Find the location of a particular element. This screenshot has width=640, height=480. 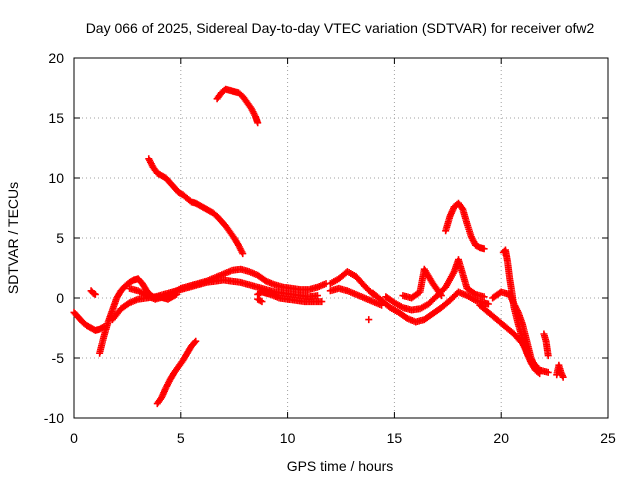

y-tick-label: -5 is located at coordinates (58, 358).